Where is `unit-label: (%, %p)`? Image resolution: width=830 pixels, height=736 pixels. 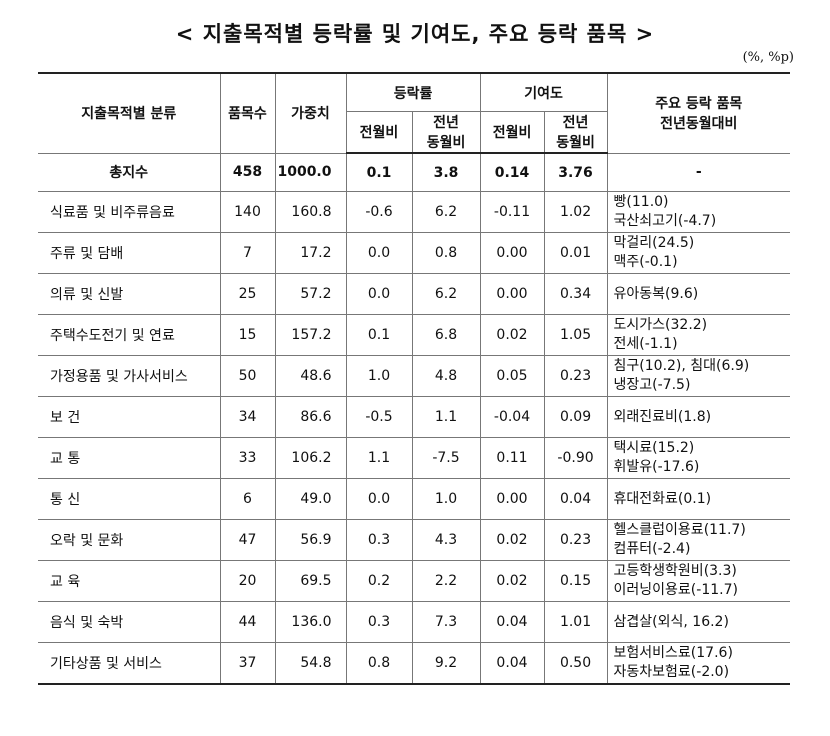
unit-label: (%, %p) is located at coordinates (768, 57).